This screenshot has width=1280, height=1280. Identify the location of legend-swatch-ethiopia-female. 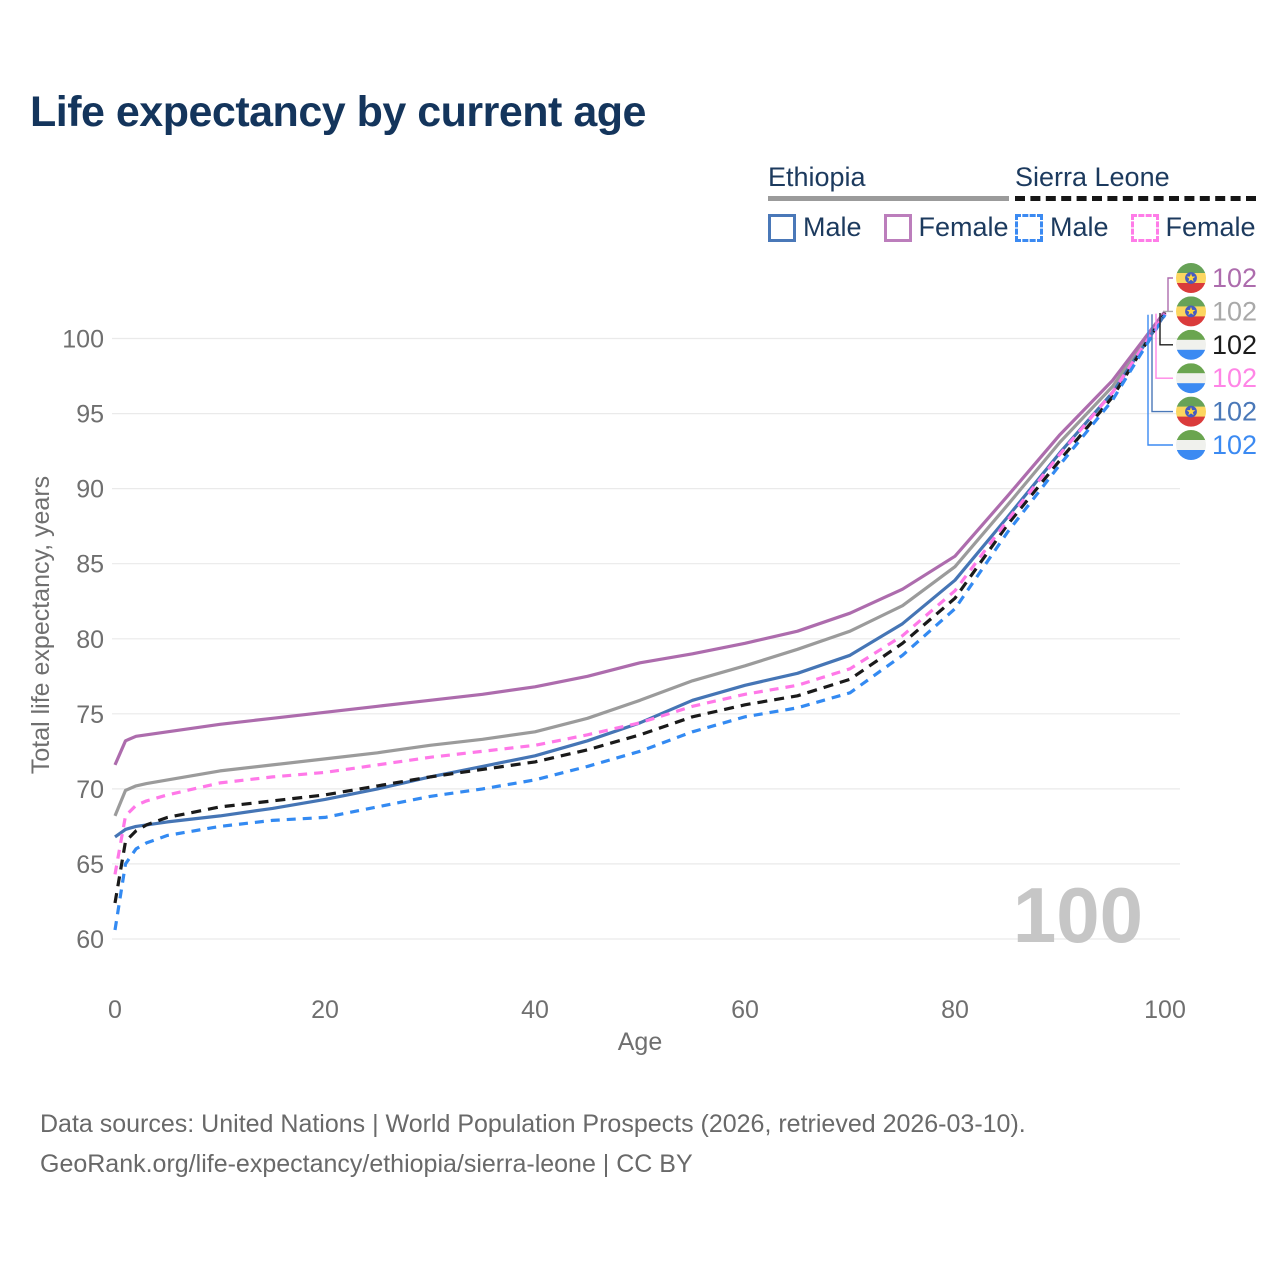
(897, 227).